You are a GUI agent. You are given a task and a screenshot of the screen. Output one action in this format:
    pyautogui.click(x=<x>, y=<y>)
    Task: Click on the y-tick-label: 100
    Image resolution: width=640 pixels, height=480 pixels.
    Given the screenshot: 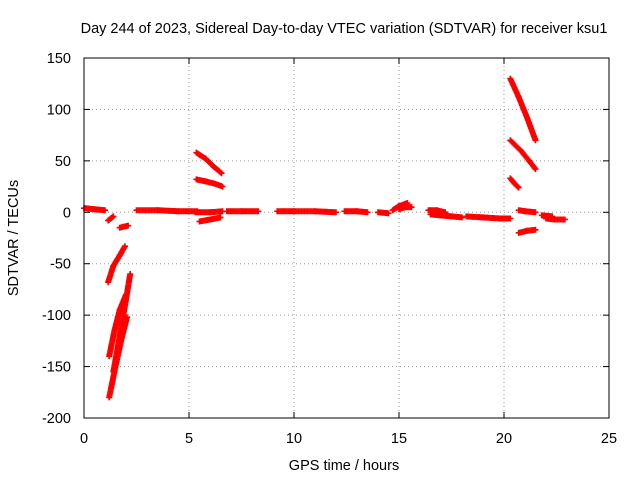 What is the action you would take?
    pyautogui.click(x=59, y=110)
    